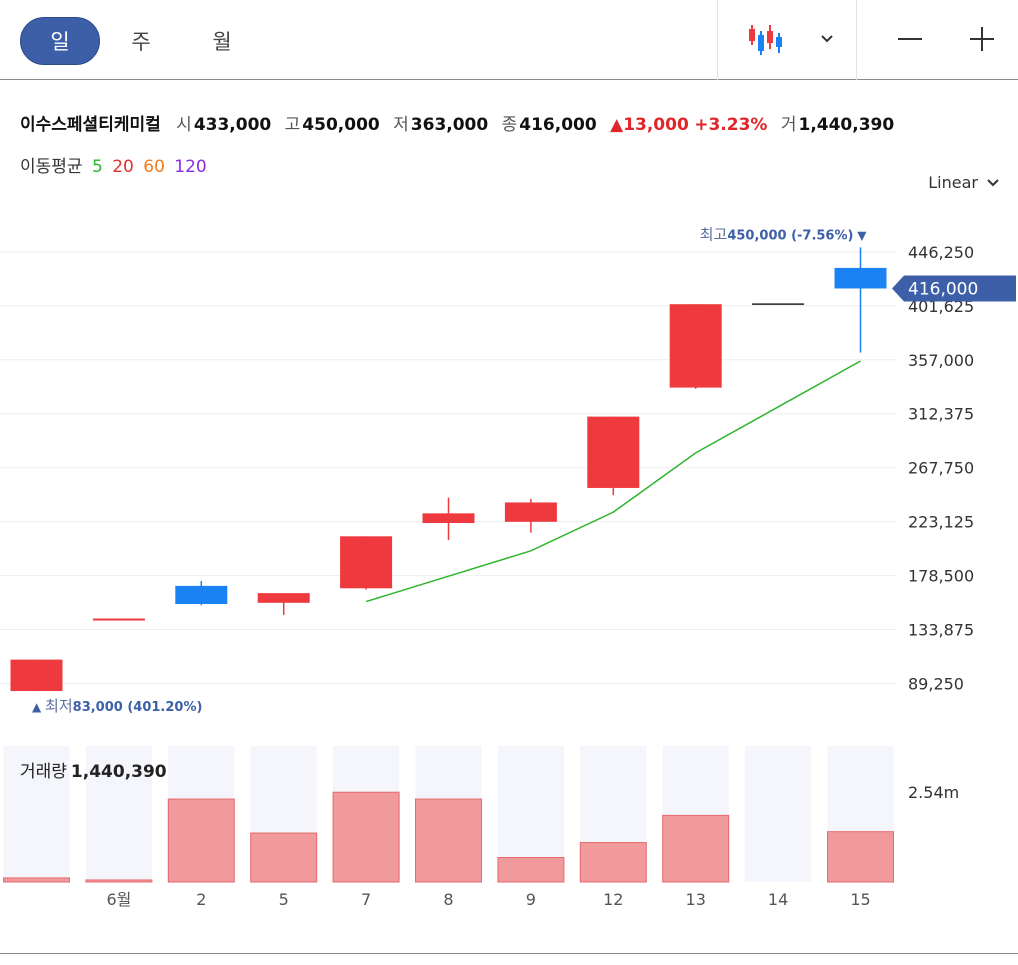 This screenshot has width=1018, height=965. What do you see at coordinates (941, 630) in the screenshot?
I see `y-tick-label: 133,875` at bounding box center [941, 630].